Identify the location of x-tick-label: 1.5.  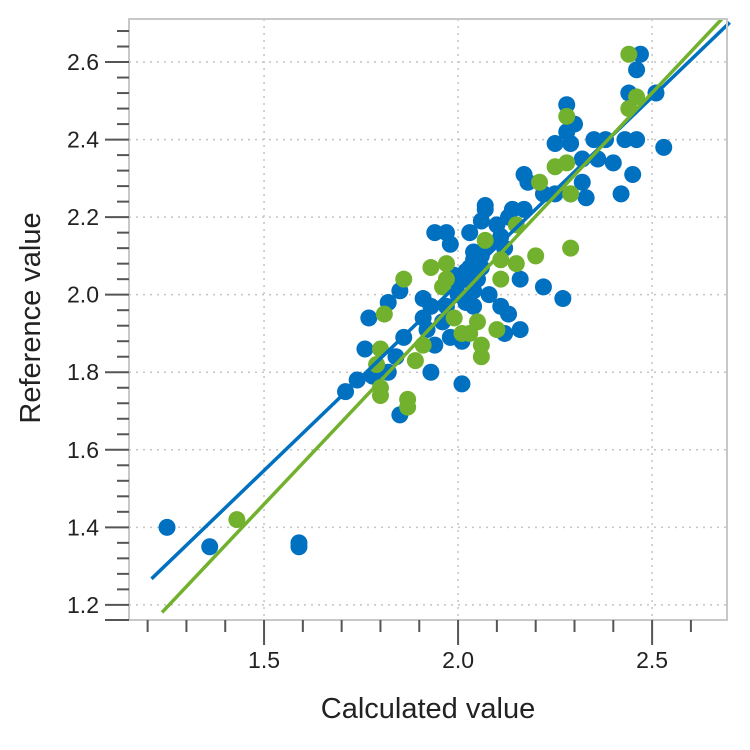
(264, 660).